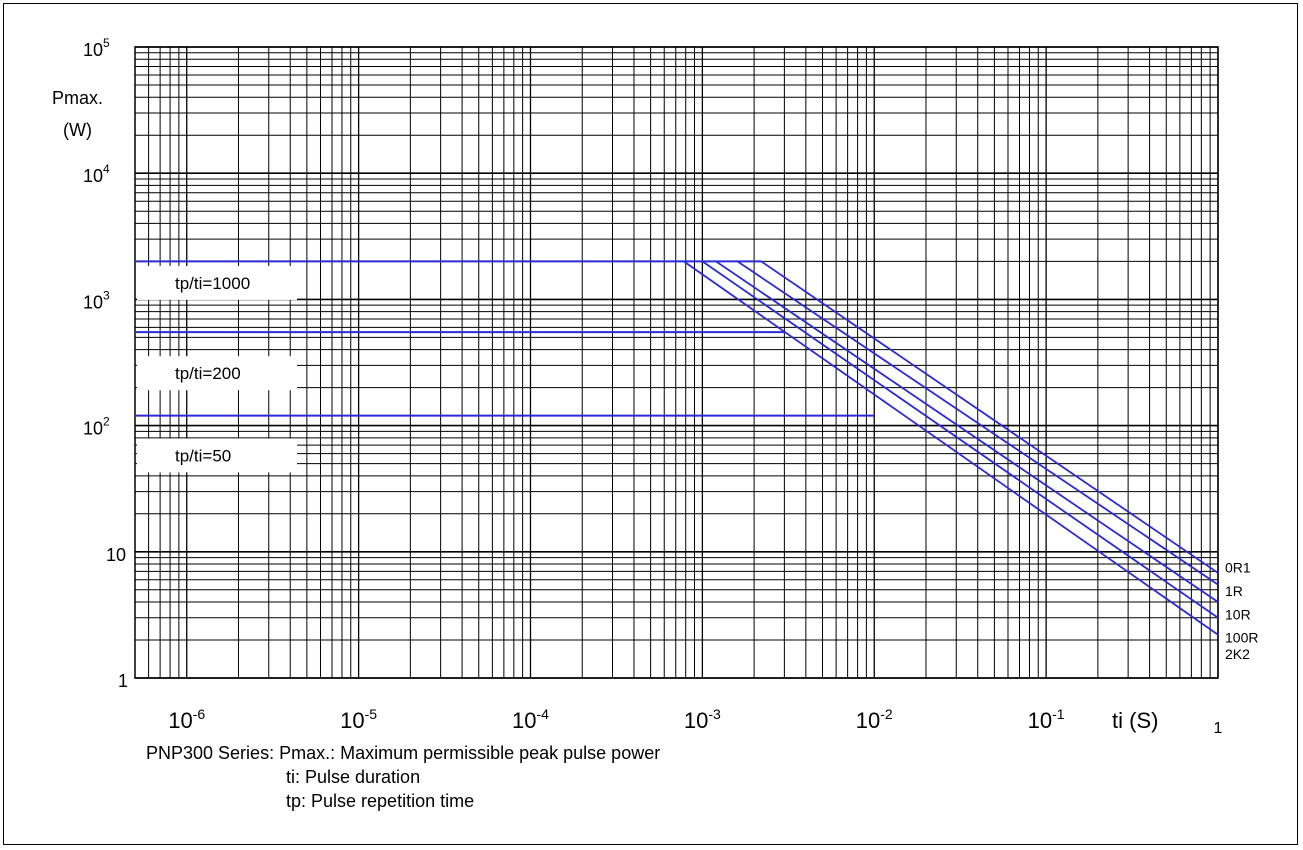  Describe the element at coordinates (203, 455) in the screenshot. I see `duty-label: tp/ti=50` at that location.